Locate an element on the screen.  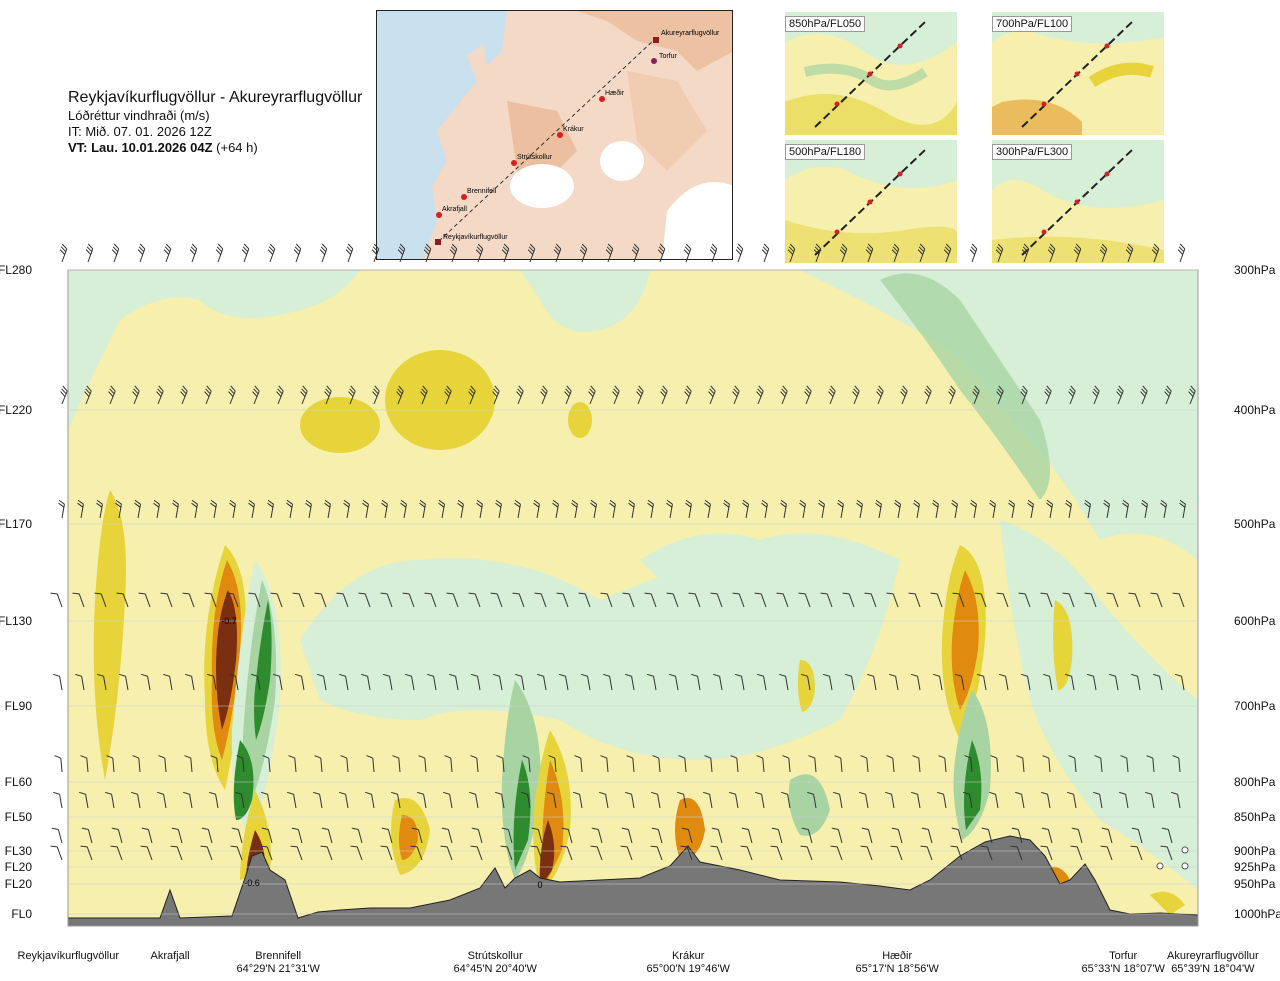
waypoint-marker is located at coordinates (514, 163).